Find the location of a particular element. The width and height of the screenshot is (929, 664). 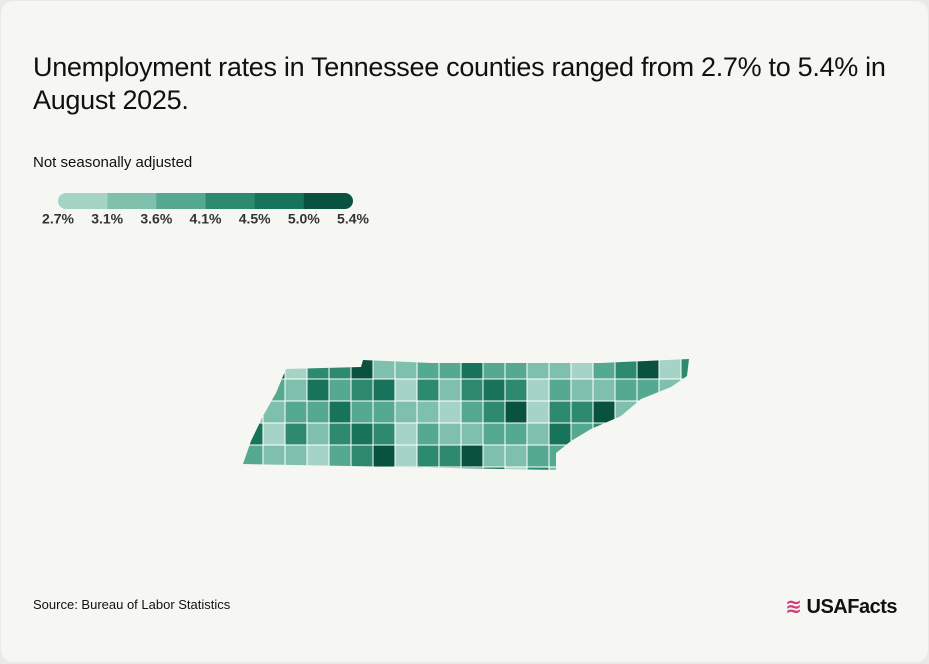

source: Source: Bureau of Labor Statistics is located at coordinates (132, 604).